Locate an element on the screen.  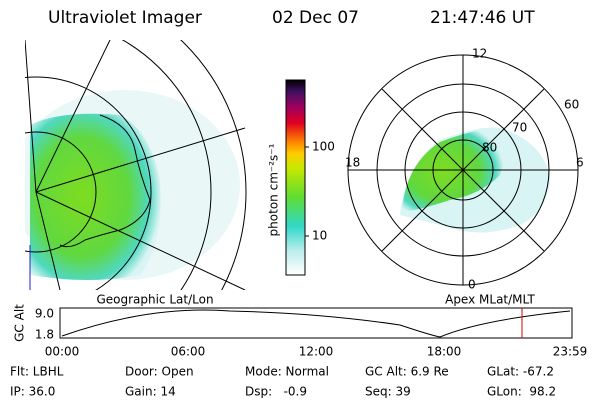
y-axis-label: GC Alt is located at coordinates (20, 323).